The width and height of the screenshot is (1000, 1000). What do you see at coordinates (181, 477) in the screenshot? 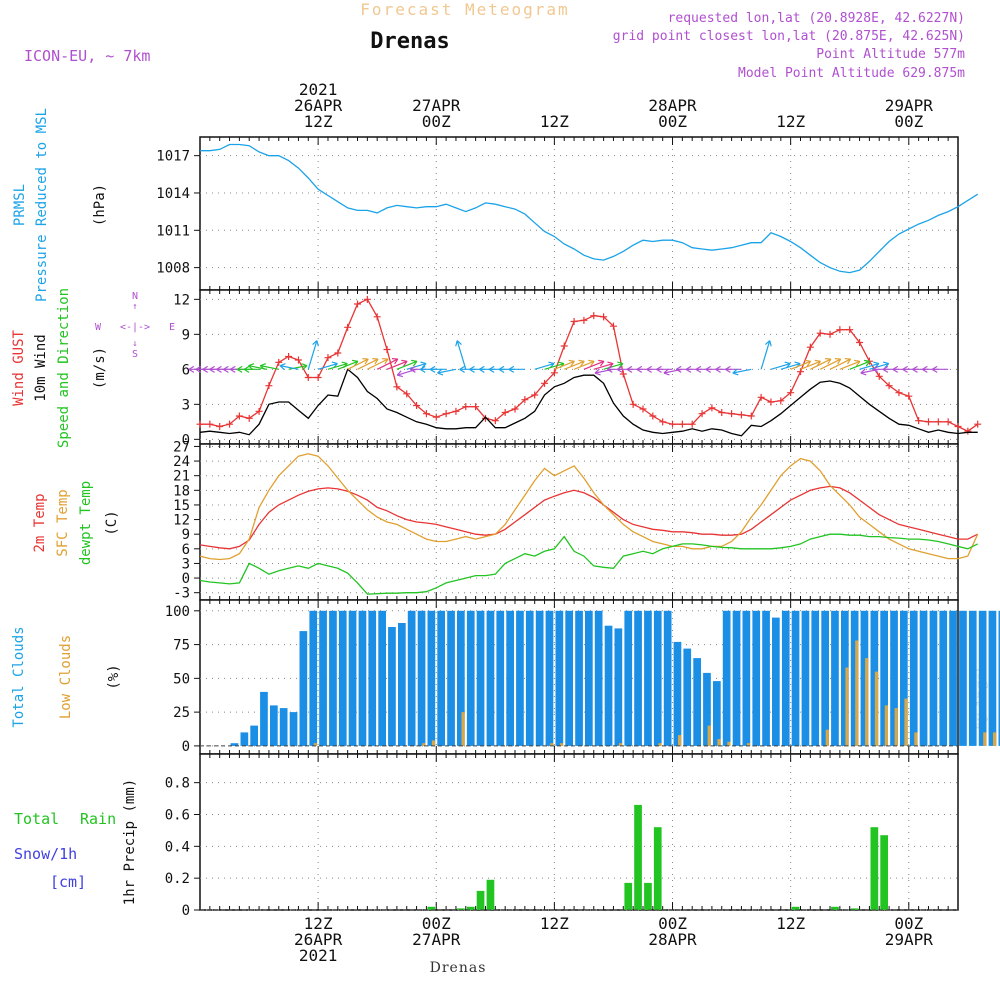
I see `y-tick-label: 21` at bounding box center [181, 477].